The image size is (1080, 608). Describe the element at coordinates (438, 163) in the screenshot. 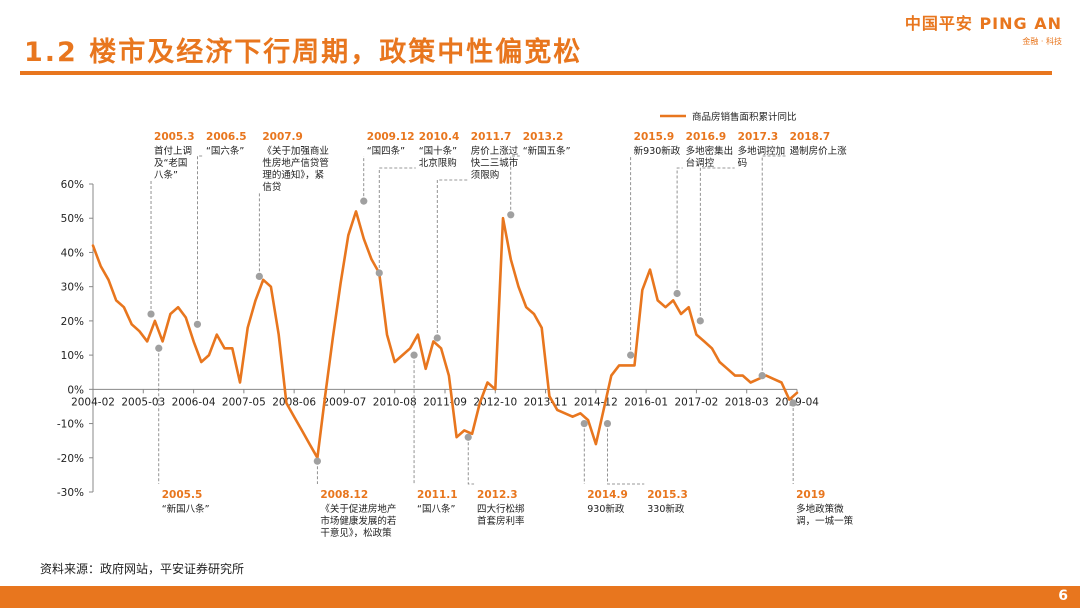

I see `annotation-text: 北京限购` at that location.